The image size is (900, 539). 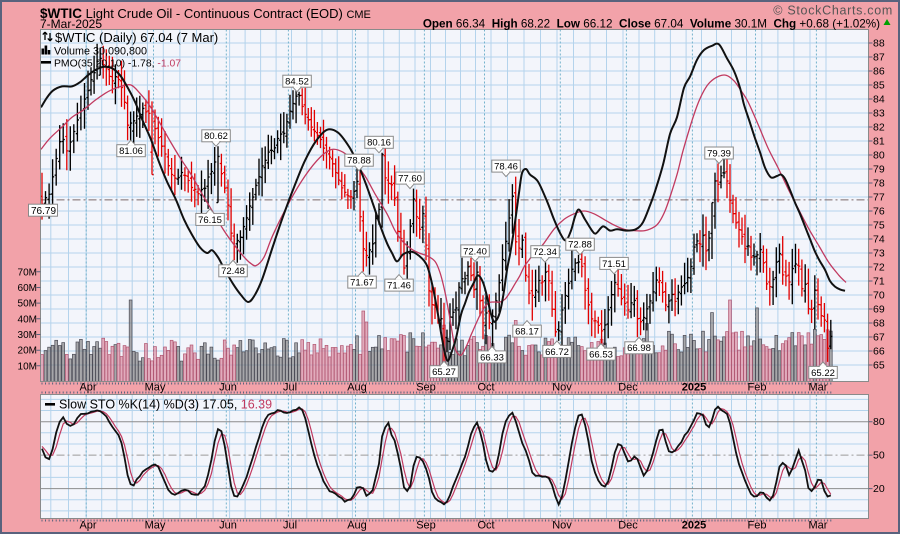 I want to click on svg-text: 83, so click(x=879, y=114).